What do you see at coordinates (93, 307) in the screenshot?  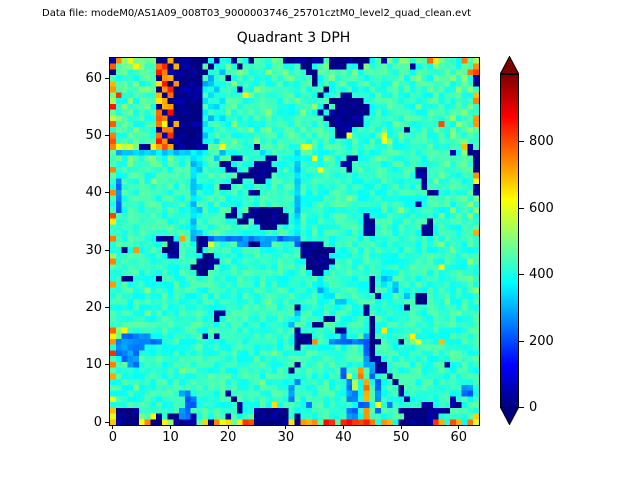 I see `y-tick-label: 20` at bounding box center [93, 307].